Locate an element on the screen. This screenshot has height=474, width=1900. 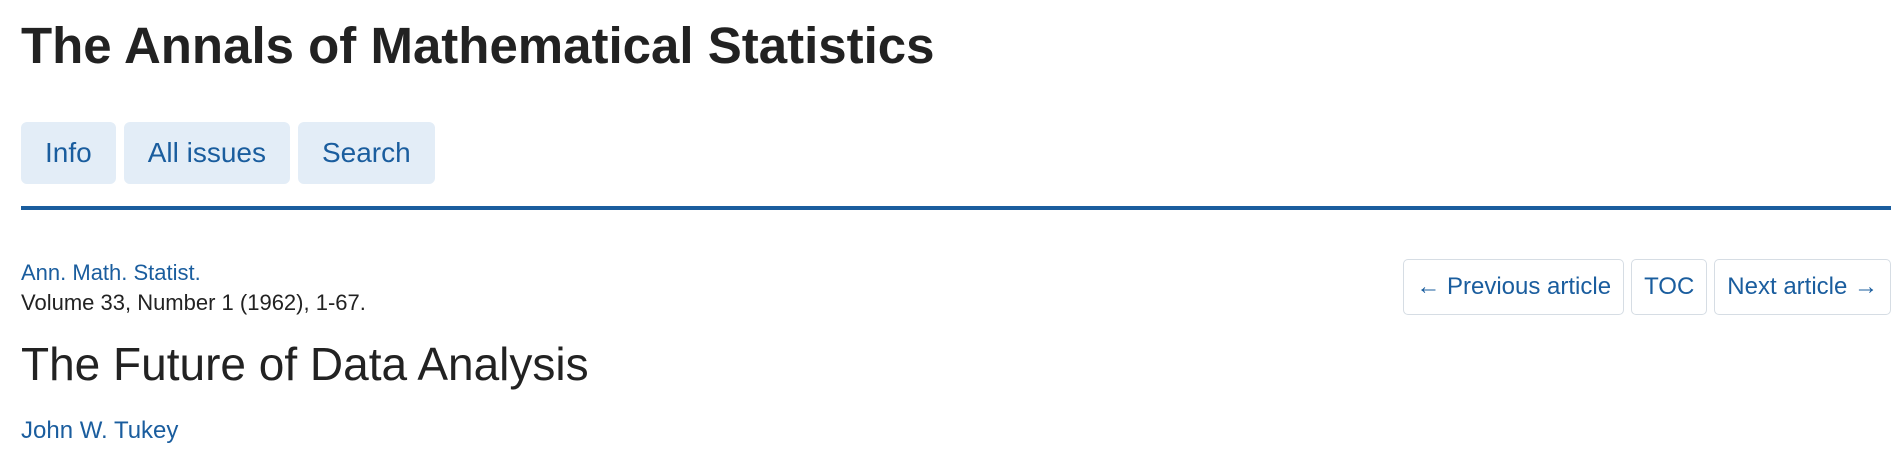
volume-info: Volume 33, Number 1 (1962), 1-67. is located at coordinates (193, 302).